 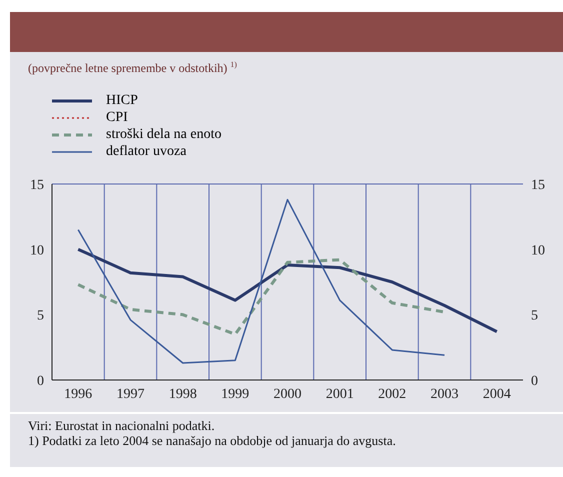 I want to click on y2-tick-label: 15, so click(x=538, y=185).